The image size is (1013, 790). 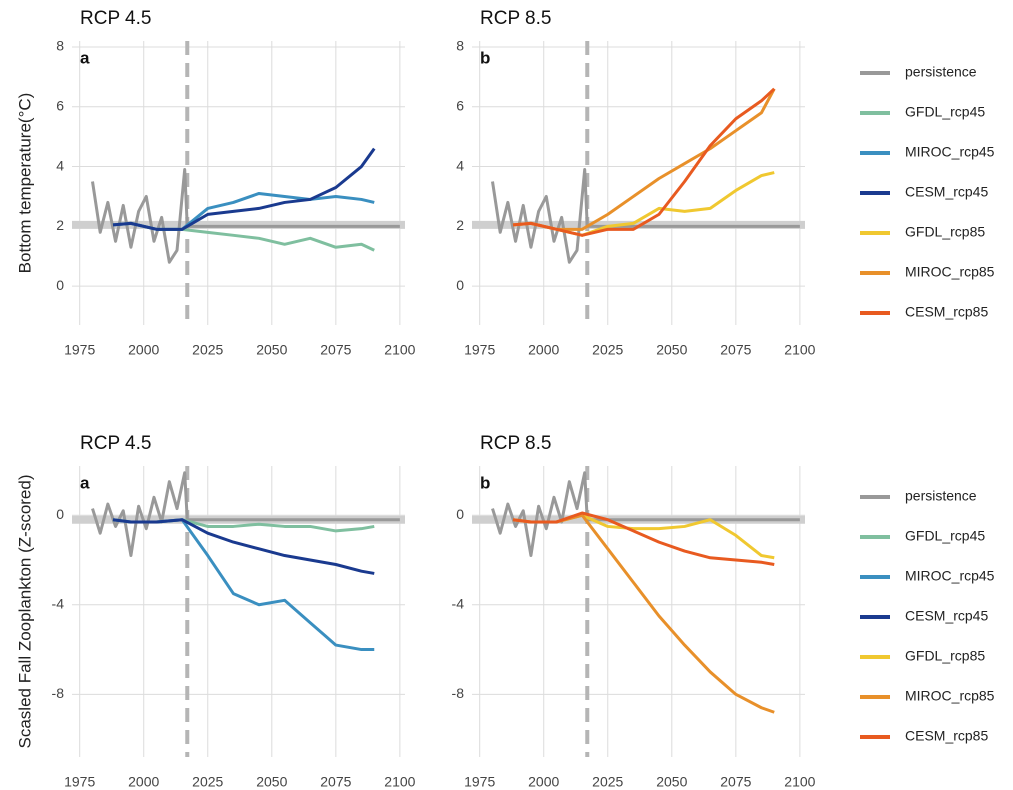 What do you see at coordinates (24, 183) in the screenshot?
I see `y-axis-label: Bottom temperature(°C)` at bounding box center [24, 183].